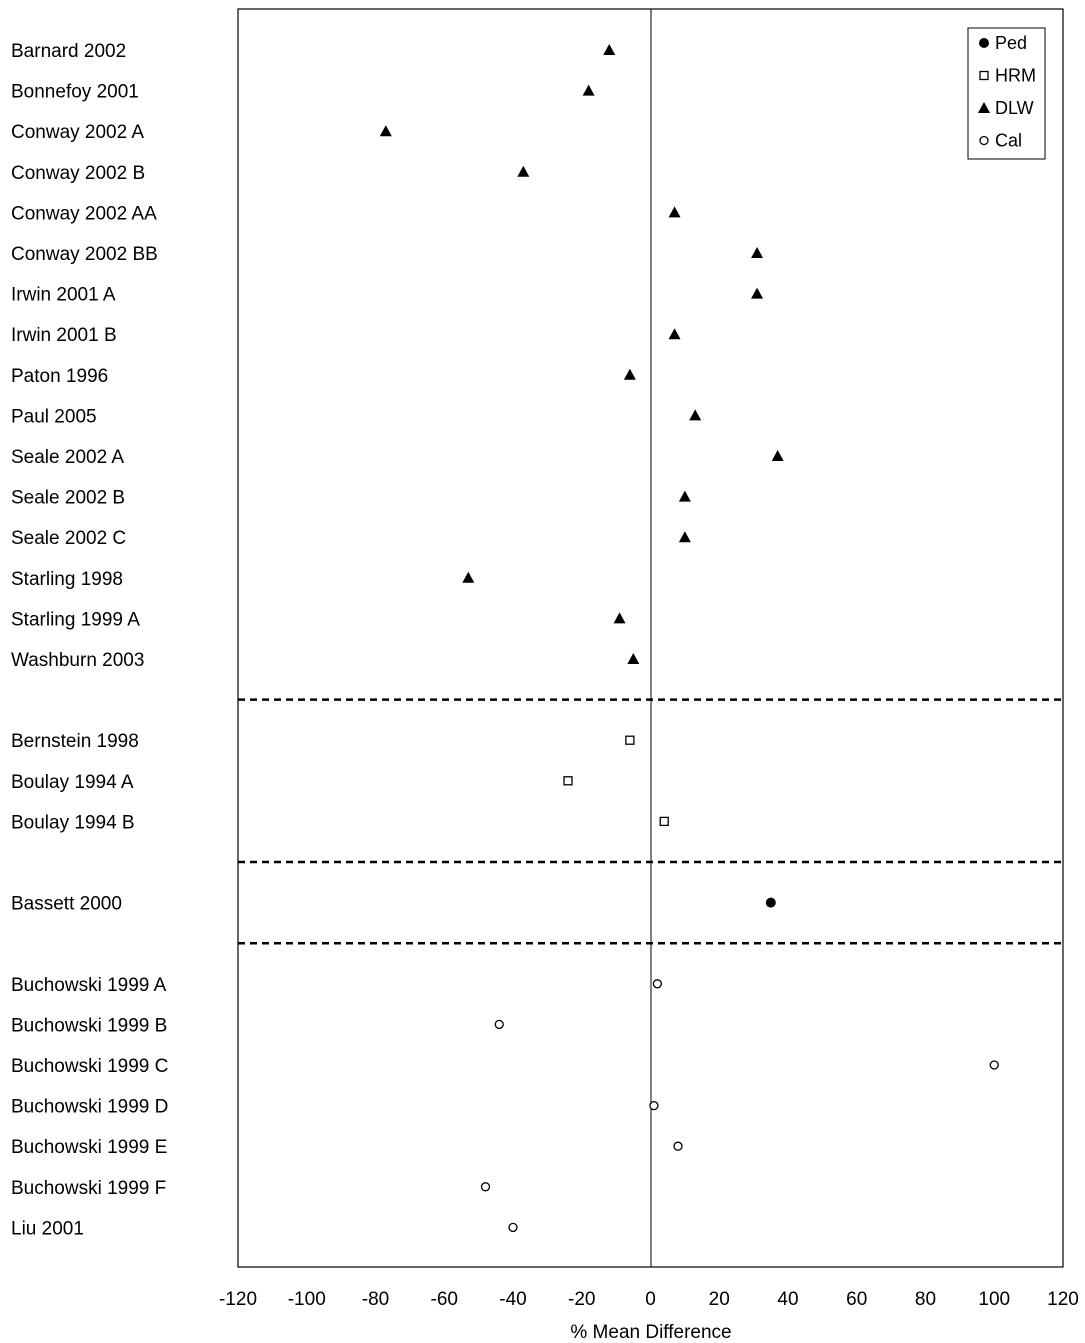 This screenshot has width=1085, height=1343. I want to click on legend: Ped HRM DLW Cal, so click(1006, 93).